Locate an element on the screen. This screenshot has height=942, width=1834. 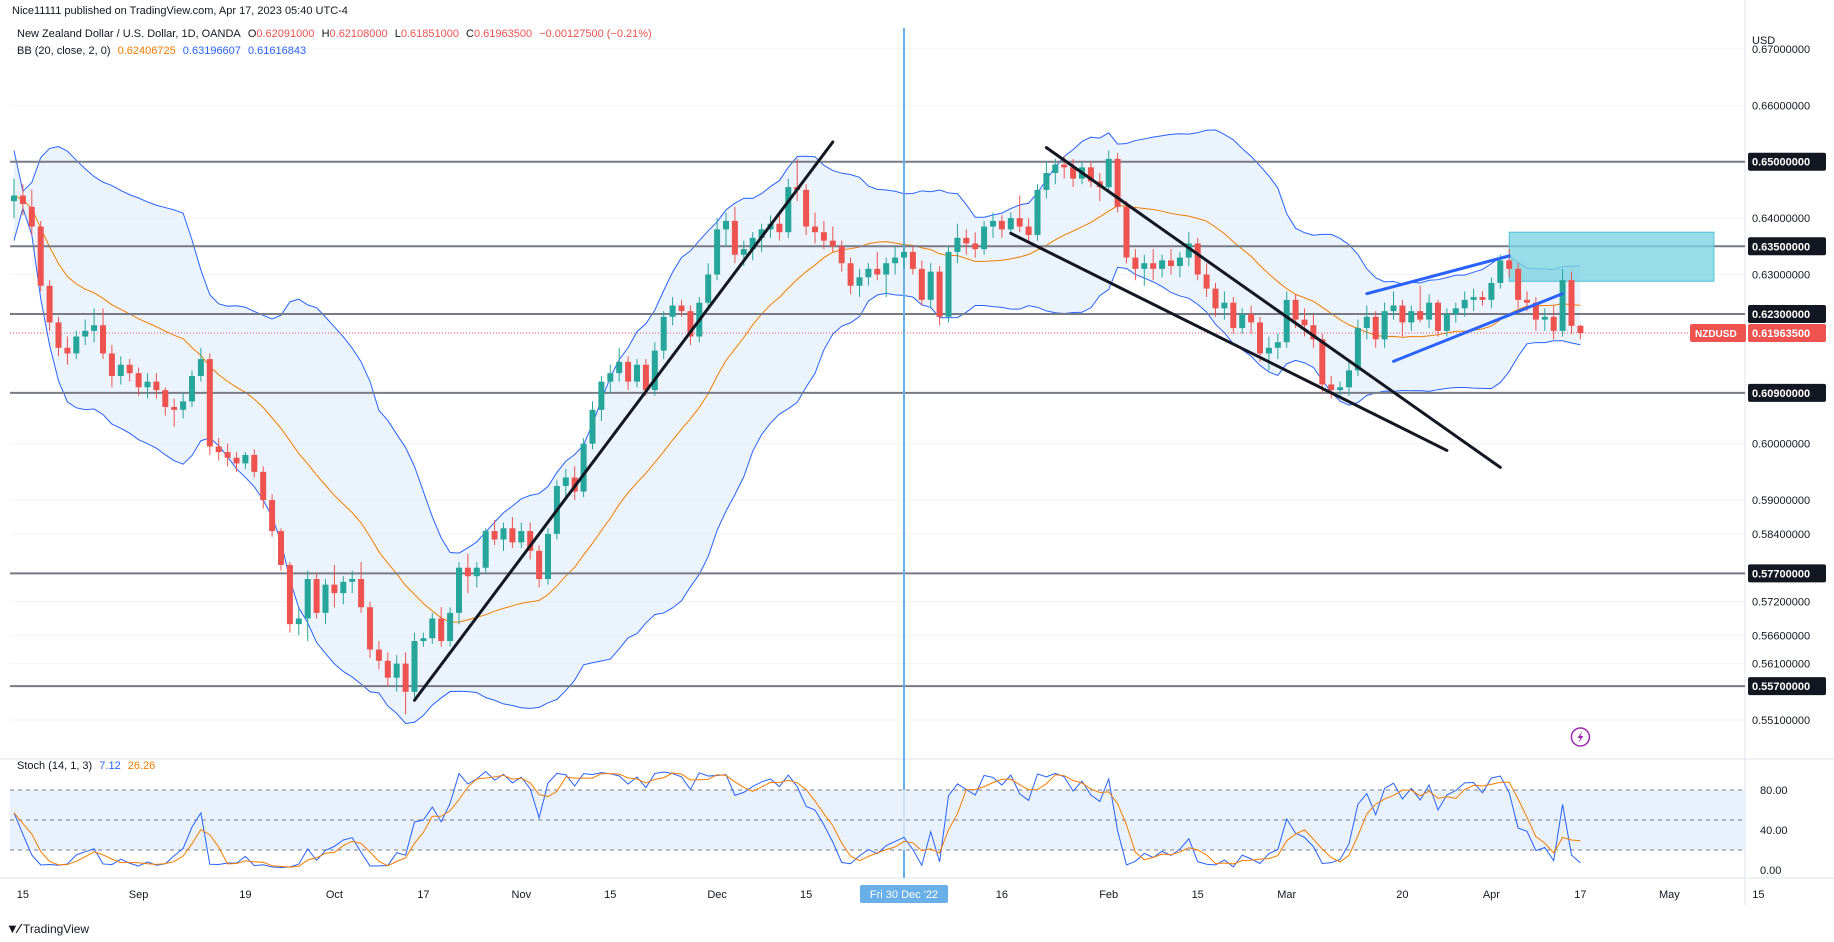
price-tick-label: 0.55100000 is located at coordinates (1781, 721).